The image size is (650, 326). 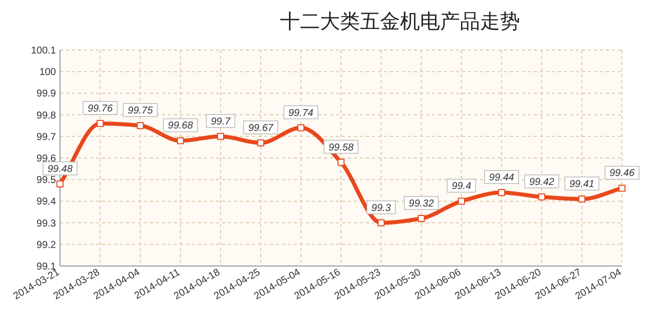 What do you see at coordinates (46, 224) in the screenshot?
I see `y-tick-label: 99.3` at bounding box center [46, 224].